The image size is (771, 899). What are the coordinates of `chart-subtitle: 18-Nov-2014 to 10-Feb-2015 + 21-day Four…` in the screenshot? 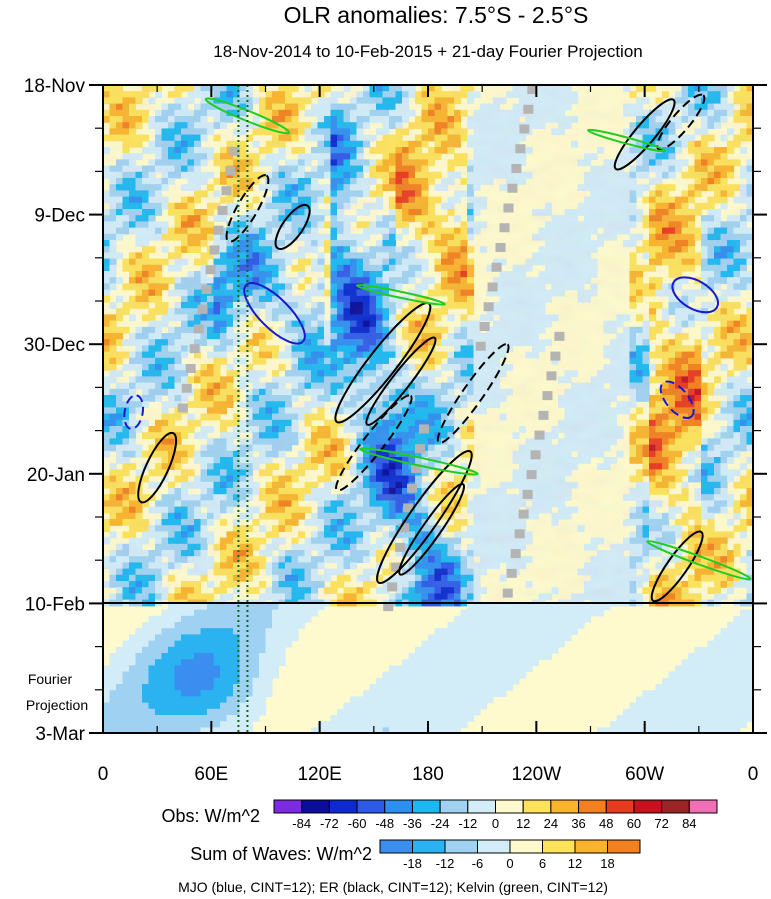 It's located at (428, 51).